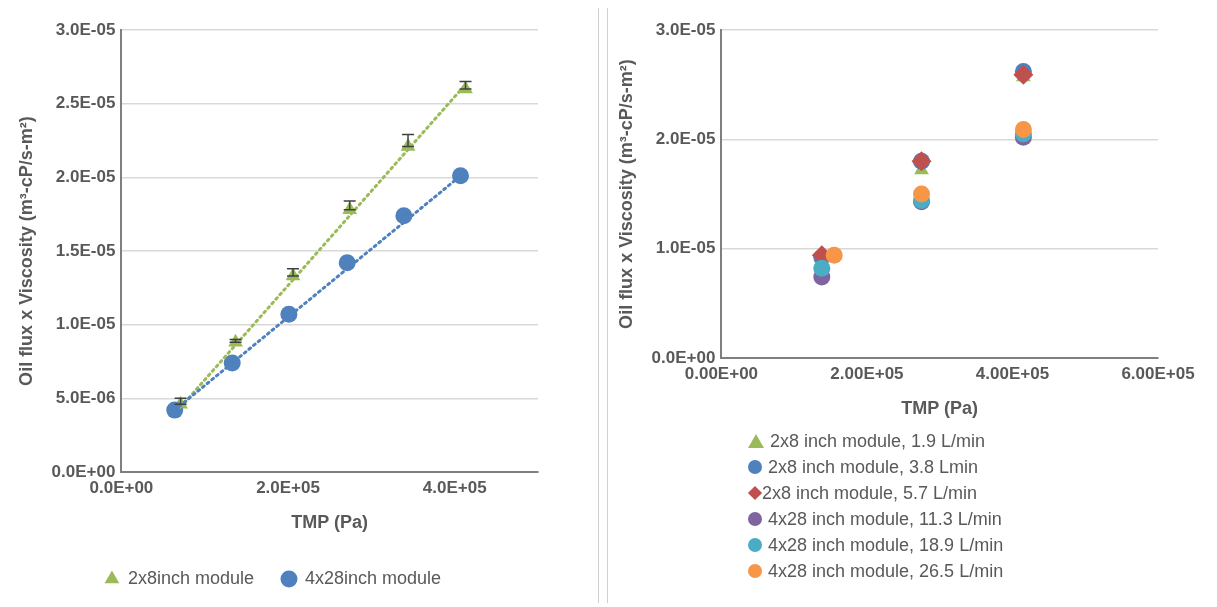  I want to click on y-tick-label: 2.5E-05, so click(85, 103).